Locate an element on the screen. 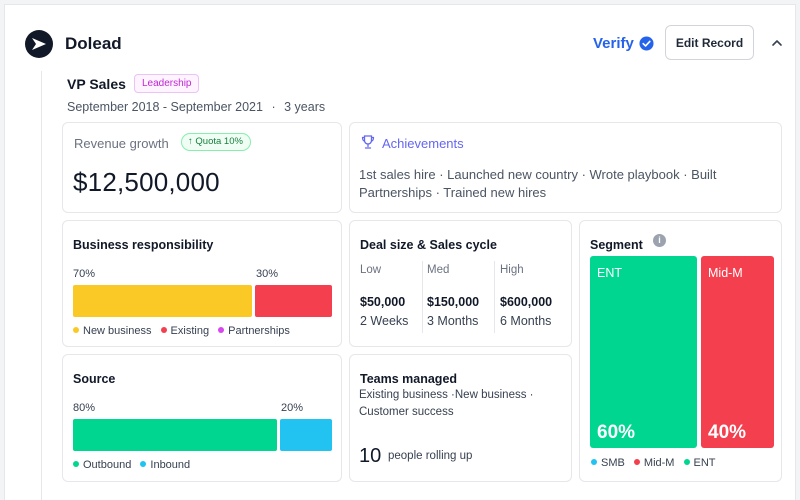  deal-size: $50,000 is located at coordinates (383, 302).